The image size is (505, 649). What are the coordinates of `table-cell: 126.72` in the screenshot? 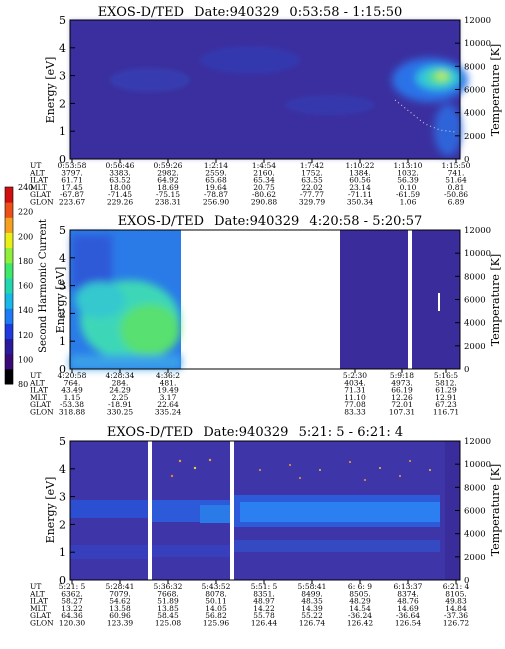 It's located at (456, 623).